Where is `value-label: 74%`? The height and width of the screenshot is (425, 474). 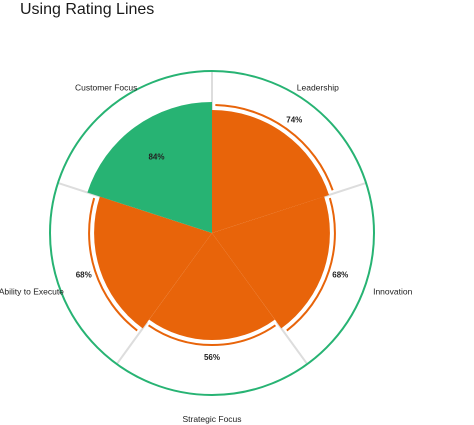
value-label: 74% is located at coordinates (294, 120).